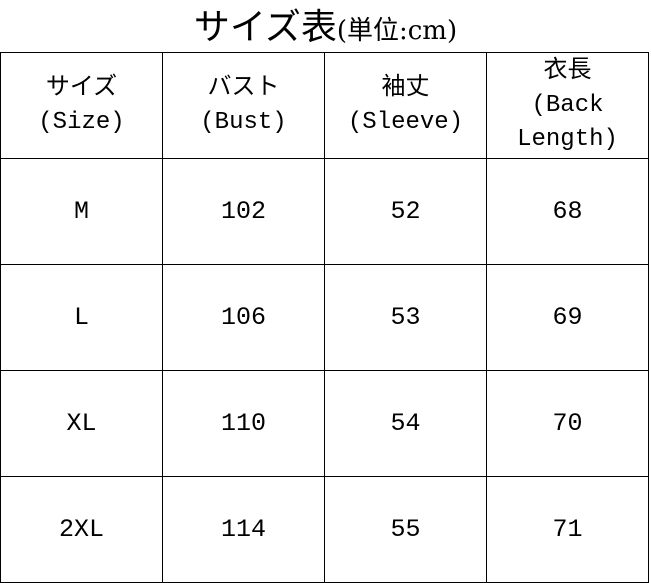 The height and width of the screenshot is (583, 651). I want to click on cell-back-length: 71, so click(567, 529).